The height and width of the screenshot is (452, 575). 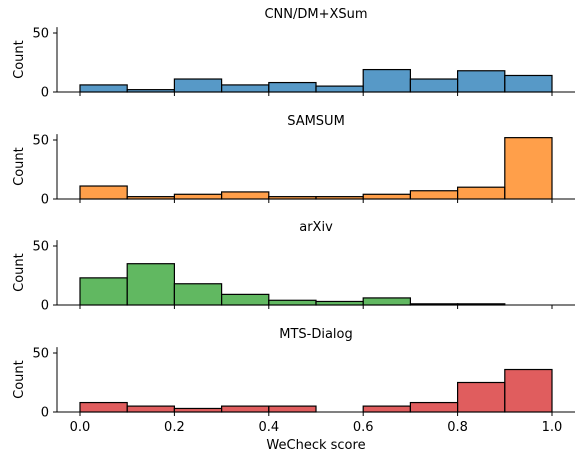 I want to click on x-tick-label: 1.0, so click(x=552, y=427).